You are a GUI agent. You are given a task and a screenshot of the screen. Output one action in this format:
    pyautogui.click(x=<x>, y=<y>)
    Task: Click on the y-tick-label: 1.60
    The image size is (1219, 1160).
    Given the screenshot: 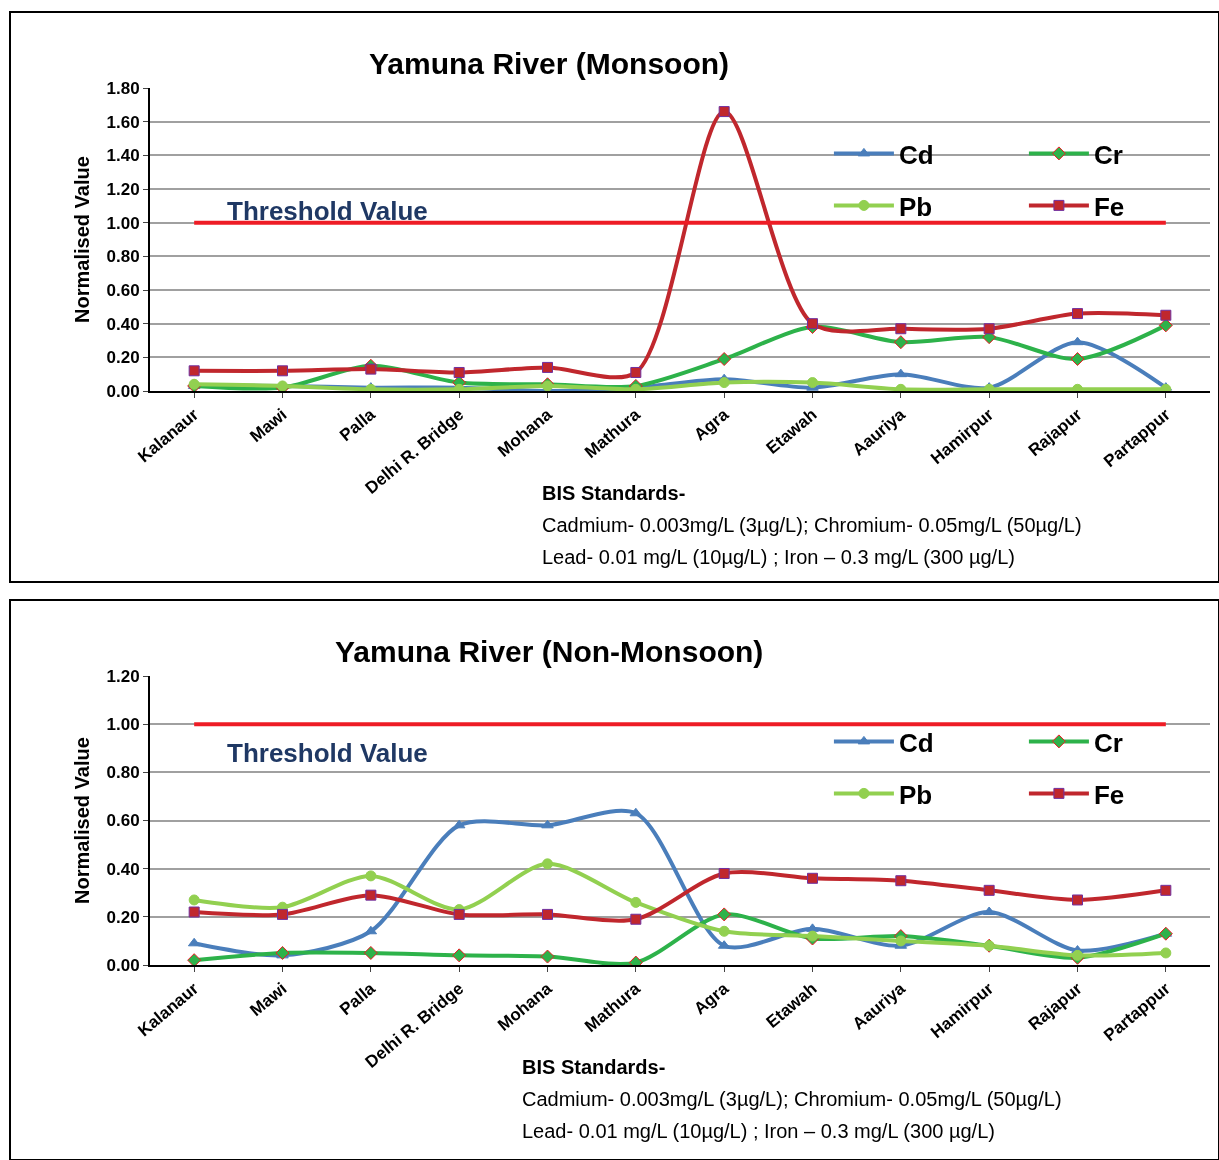 What is the action you would take?
    pyautogui.click(x=123, y=122)
    